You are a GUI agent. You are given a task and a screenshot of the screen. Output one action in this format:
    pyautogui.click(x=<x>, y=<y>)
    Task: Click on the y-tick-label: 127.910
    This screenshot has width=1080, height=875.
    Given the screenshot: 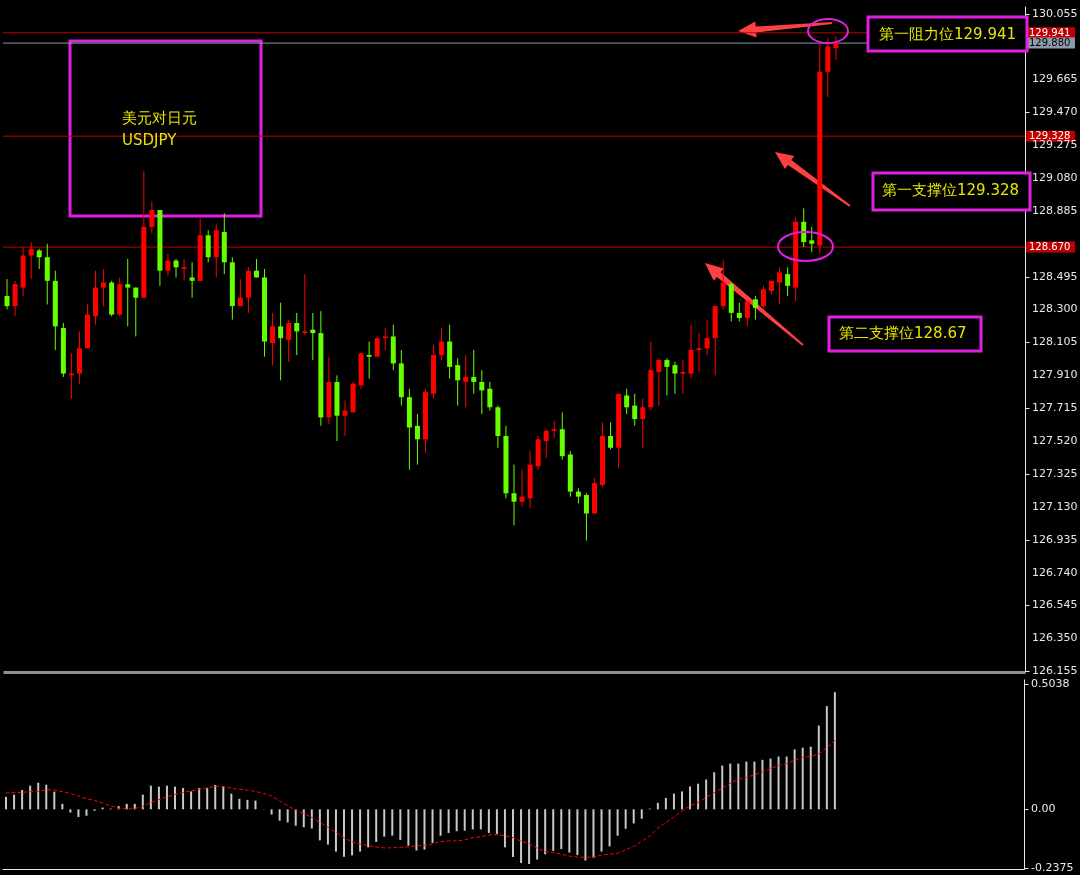 What is the action you would take?
    pyautogui.click(x=1055, y=375)
    